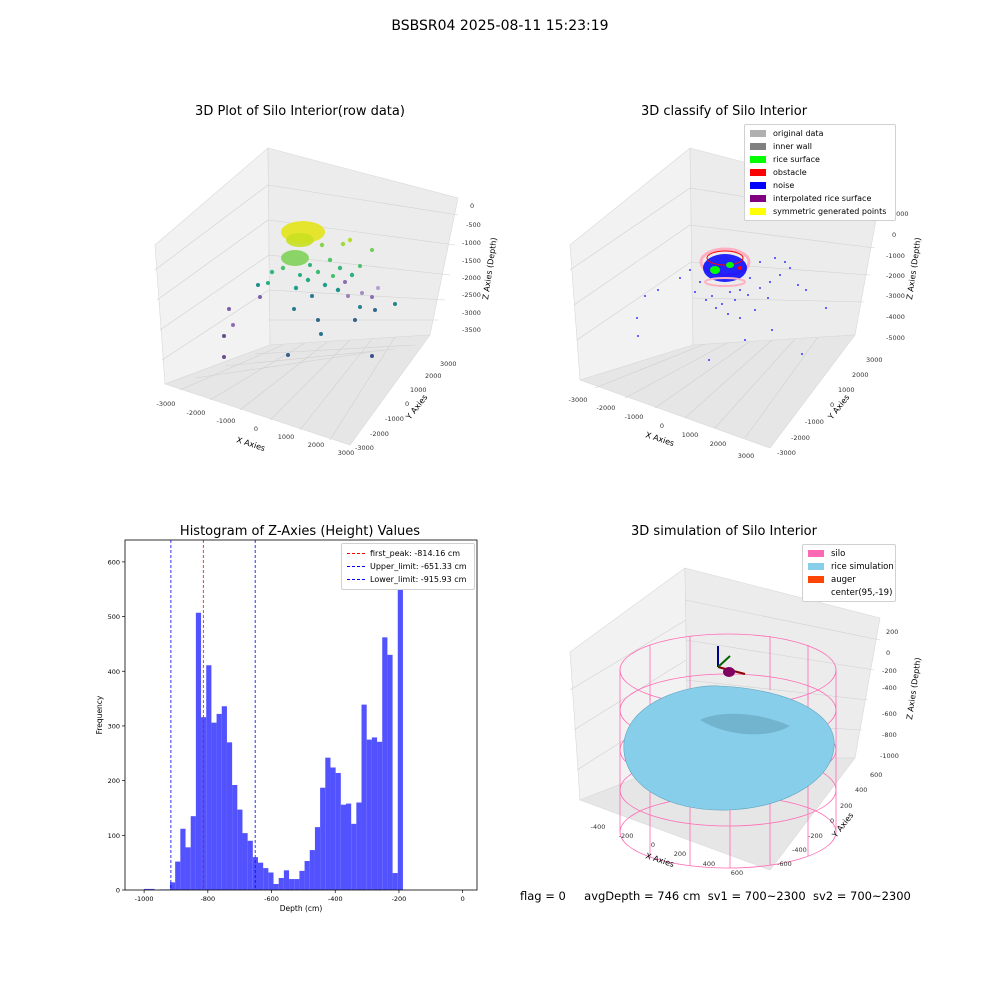  What do you see at coordinates (897, 276) in the screenshot?
I see `panel2-z-ticks: 1000 0 -1000 -2000 -3000 -4000 -5000` at bounding box center [897, 276].